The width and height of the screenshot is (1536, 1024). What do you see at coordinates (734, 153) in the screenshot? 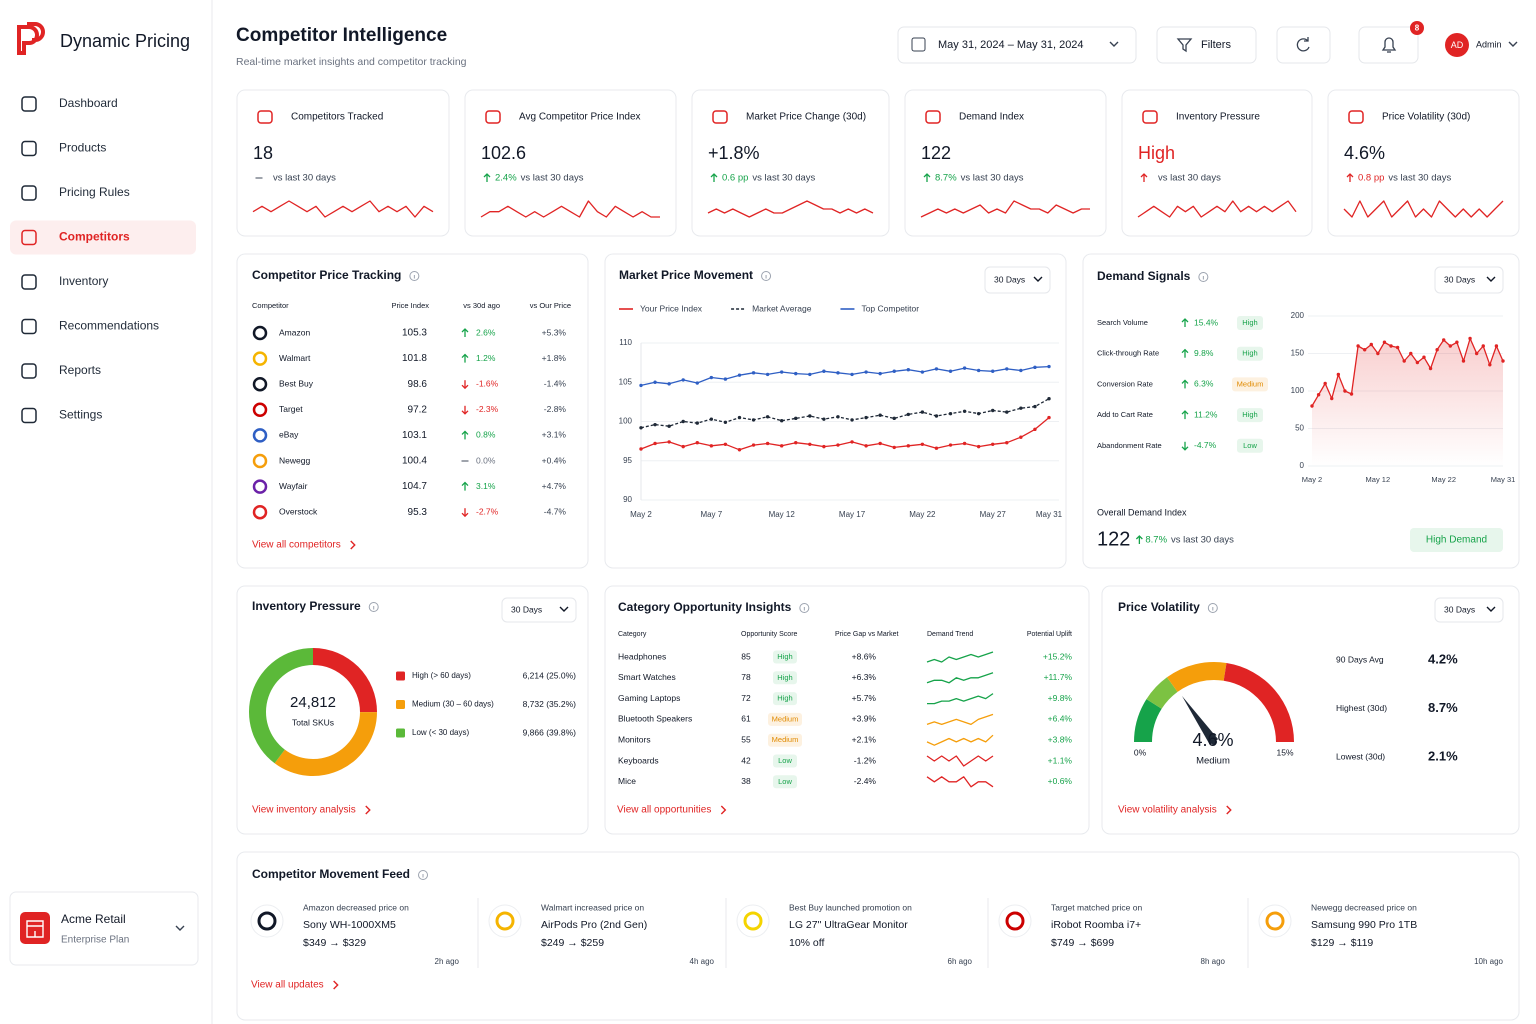
I see `kpi-value: +1.8%` at bounding box center [734, 153].